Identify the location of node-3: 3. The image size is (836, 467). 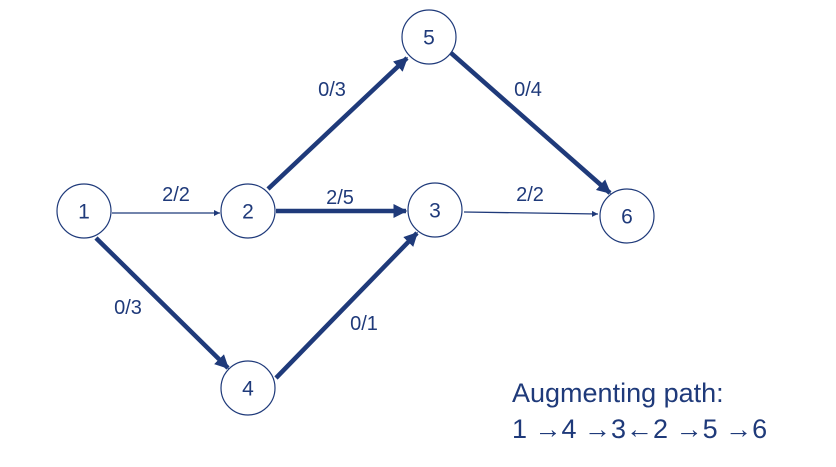
(435, 210).